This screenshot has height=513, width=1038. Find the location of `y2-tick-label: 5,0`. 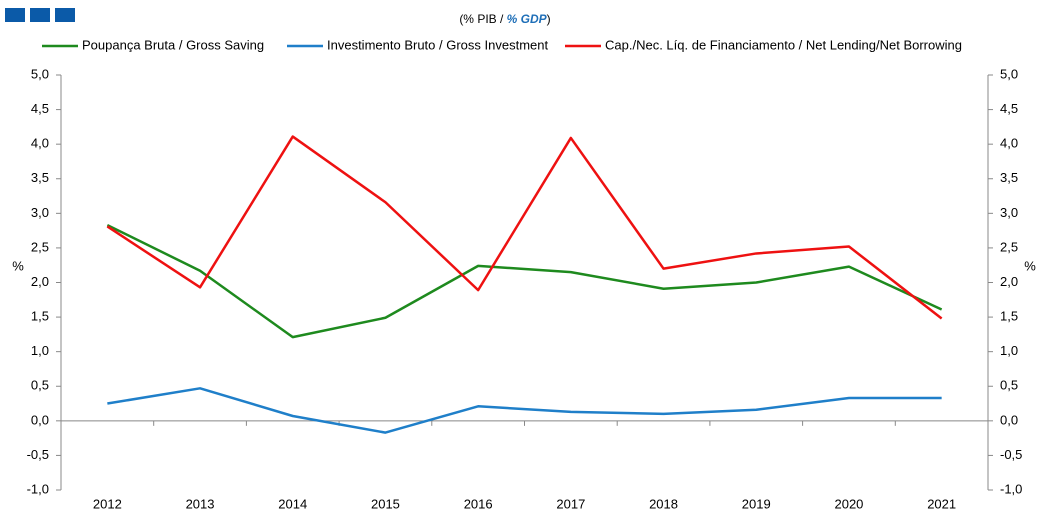

y2-tick-label: 5,0 is located at coordinates (1009, 73).